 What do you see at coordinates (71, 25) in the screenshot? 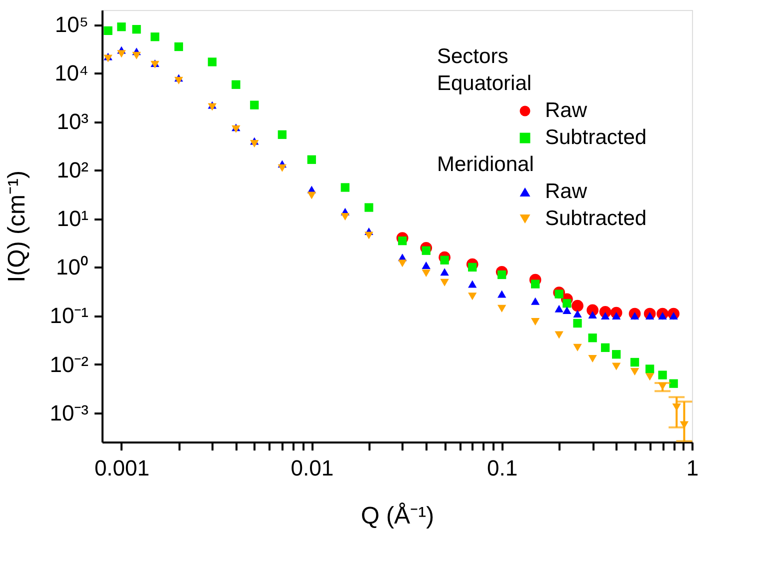
I see `y-tick-label: 10⁵` at bounding box center [71, 25].